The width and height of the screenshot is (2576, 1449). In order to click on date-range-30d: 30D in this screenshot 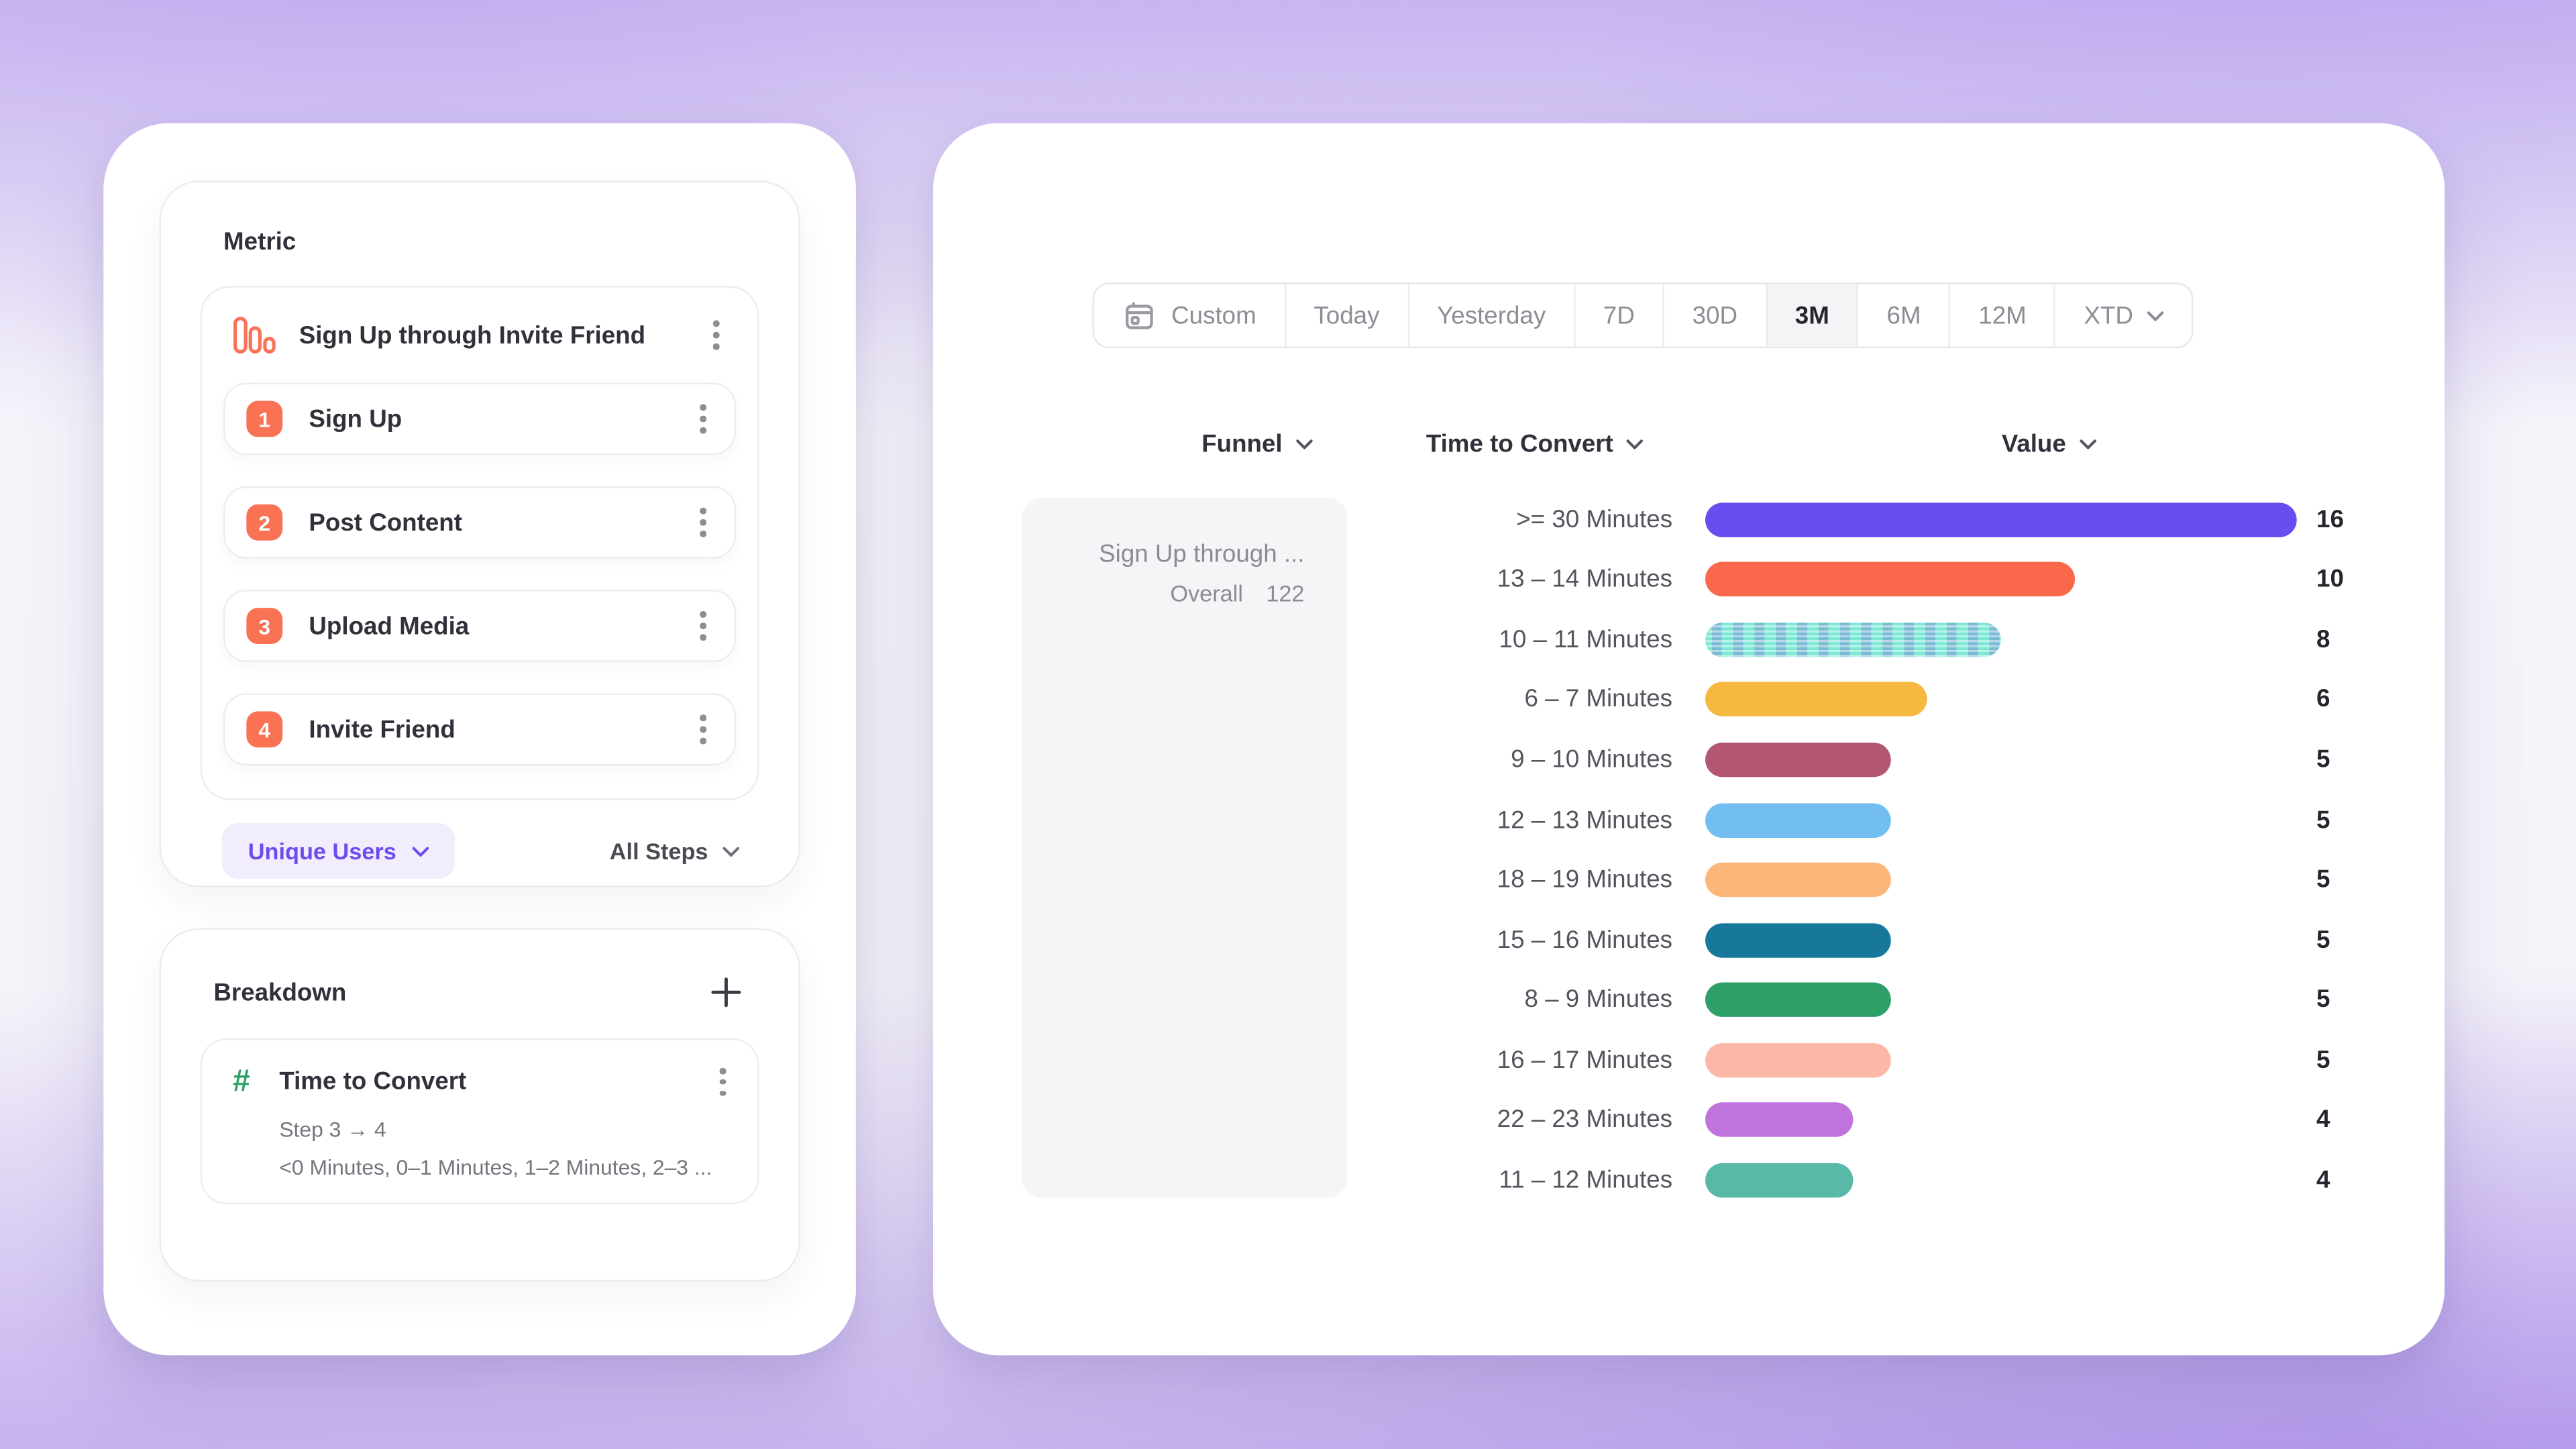, I will do `click(1714, 315)`.